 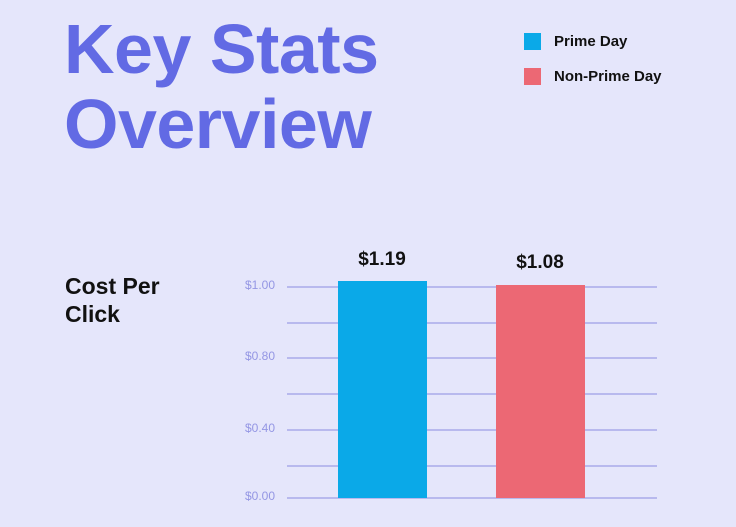 What do you see at coordinates (382, 259) in the screenshot?
I see `bar-value-label-prime-day: $1.19` at bounding box center [382, 259].